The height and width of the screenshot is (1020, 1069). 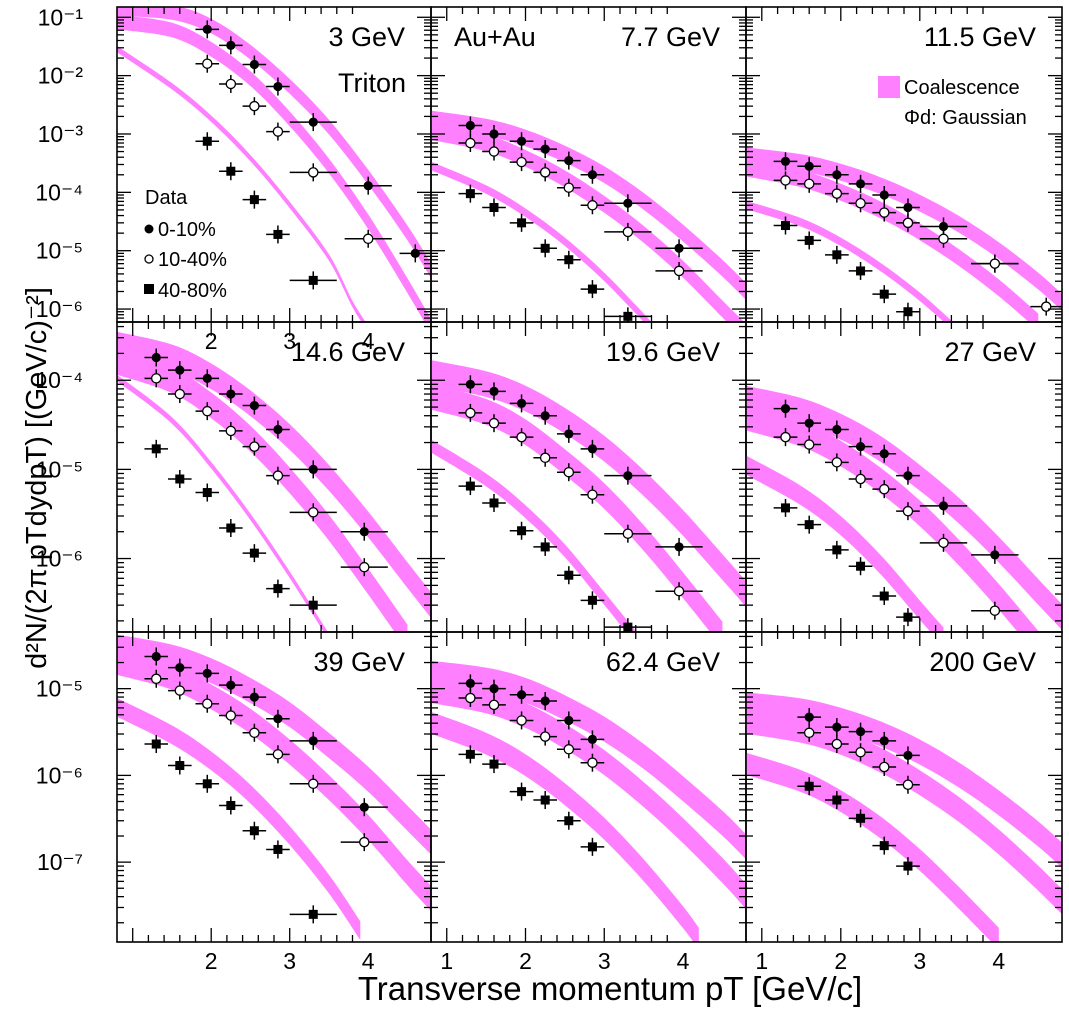 I want to click on y-tick-label: 10⁻², so click(x=61, y=76).